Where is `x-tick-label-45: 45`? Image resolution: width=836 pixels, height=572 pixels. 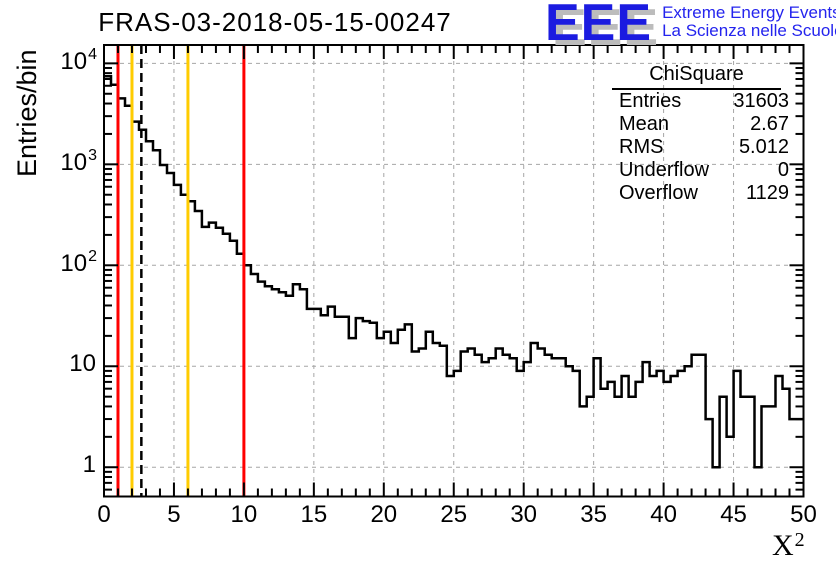
x-tick-label-45: 45 is located at coordinates (733, 514).